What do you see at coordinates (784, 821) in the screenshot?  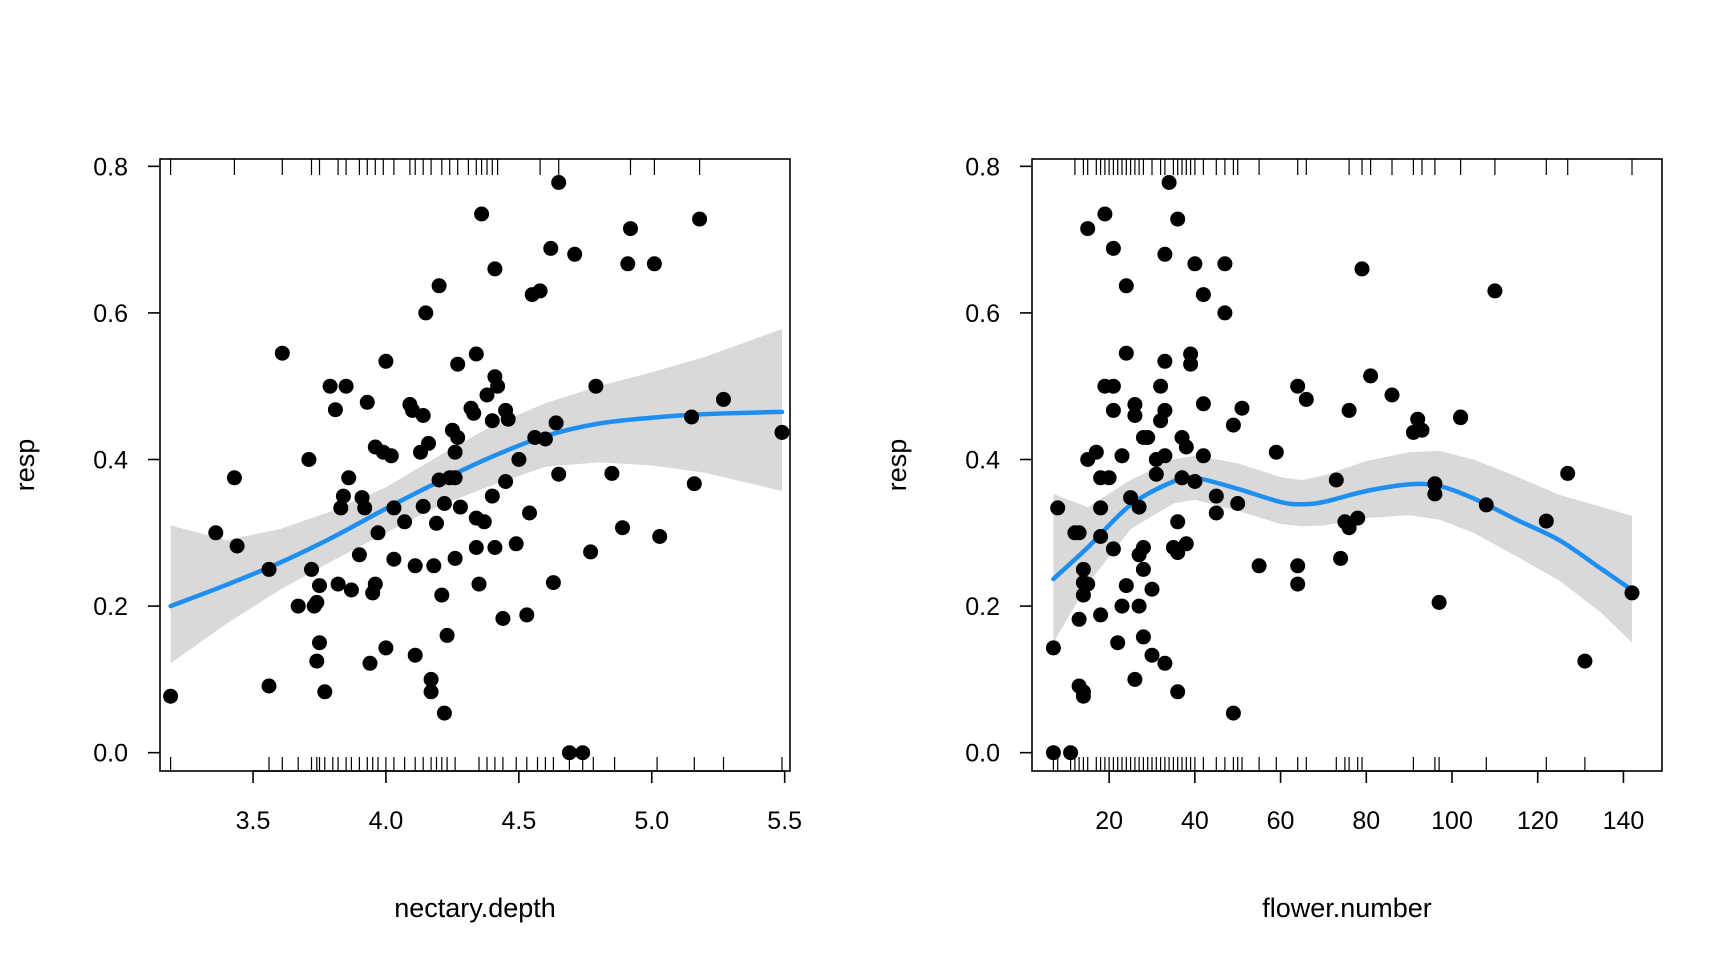 I see `x-tick-label: 5.5` at bounding box center [784, 821].